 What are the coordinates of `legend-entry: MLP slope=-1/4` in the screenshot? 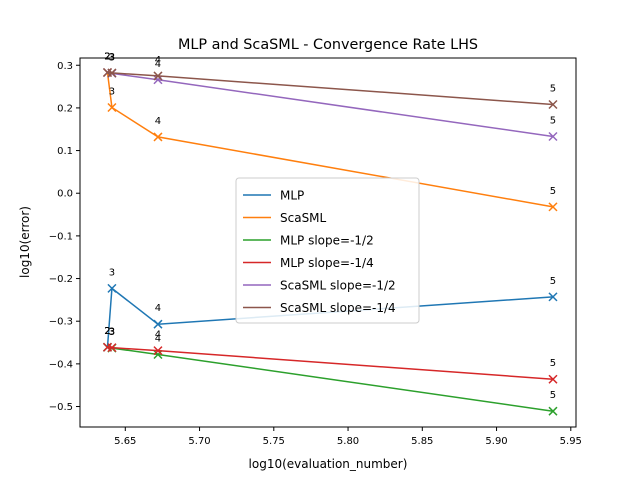 It's located at (327, 263).